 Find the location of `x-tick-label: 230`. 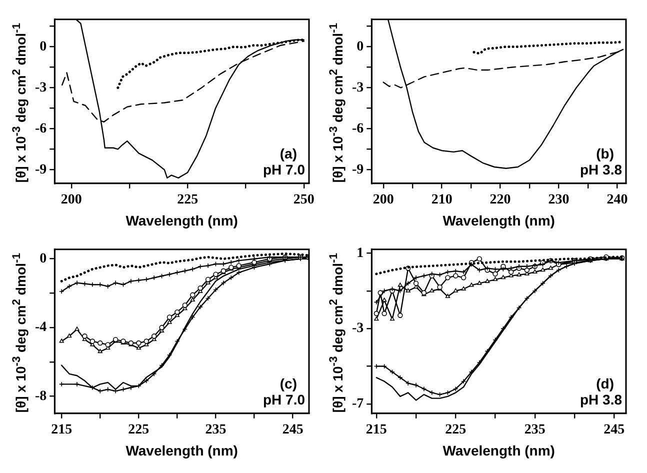

x-tick-label: 230 is located at coordinates (559, 200).